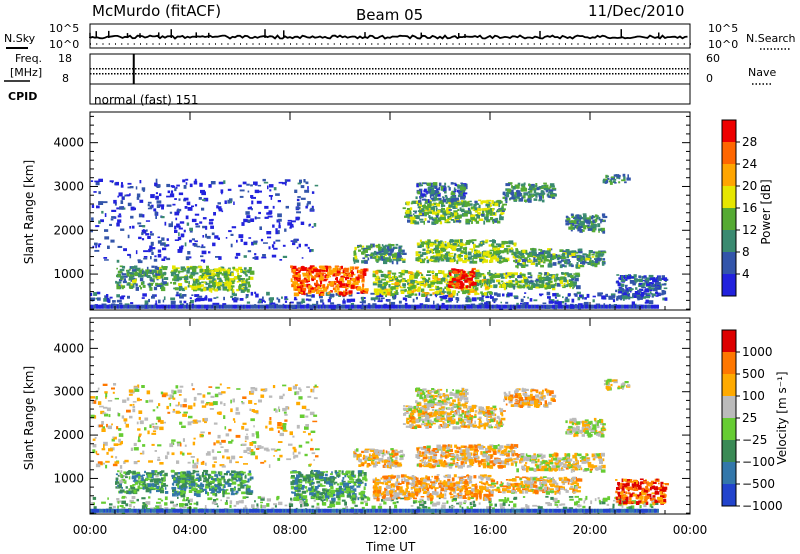  Describe the element at coordinates (388, 37) in the screenshot. I see `noise-sky-line` at that location.